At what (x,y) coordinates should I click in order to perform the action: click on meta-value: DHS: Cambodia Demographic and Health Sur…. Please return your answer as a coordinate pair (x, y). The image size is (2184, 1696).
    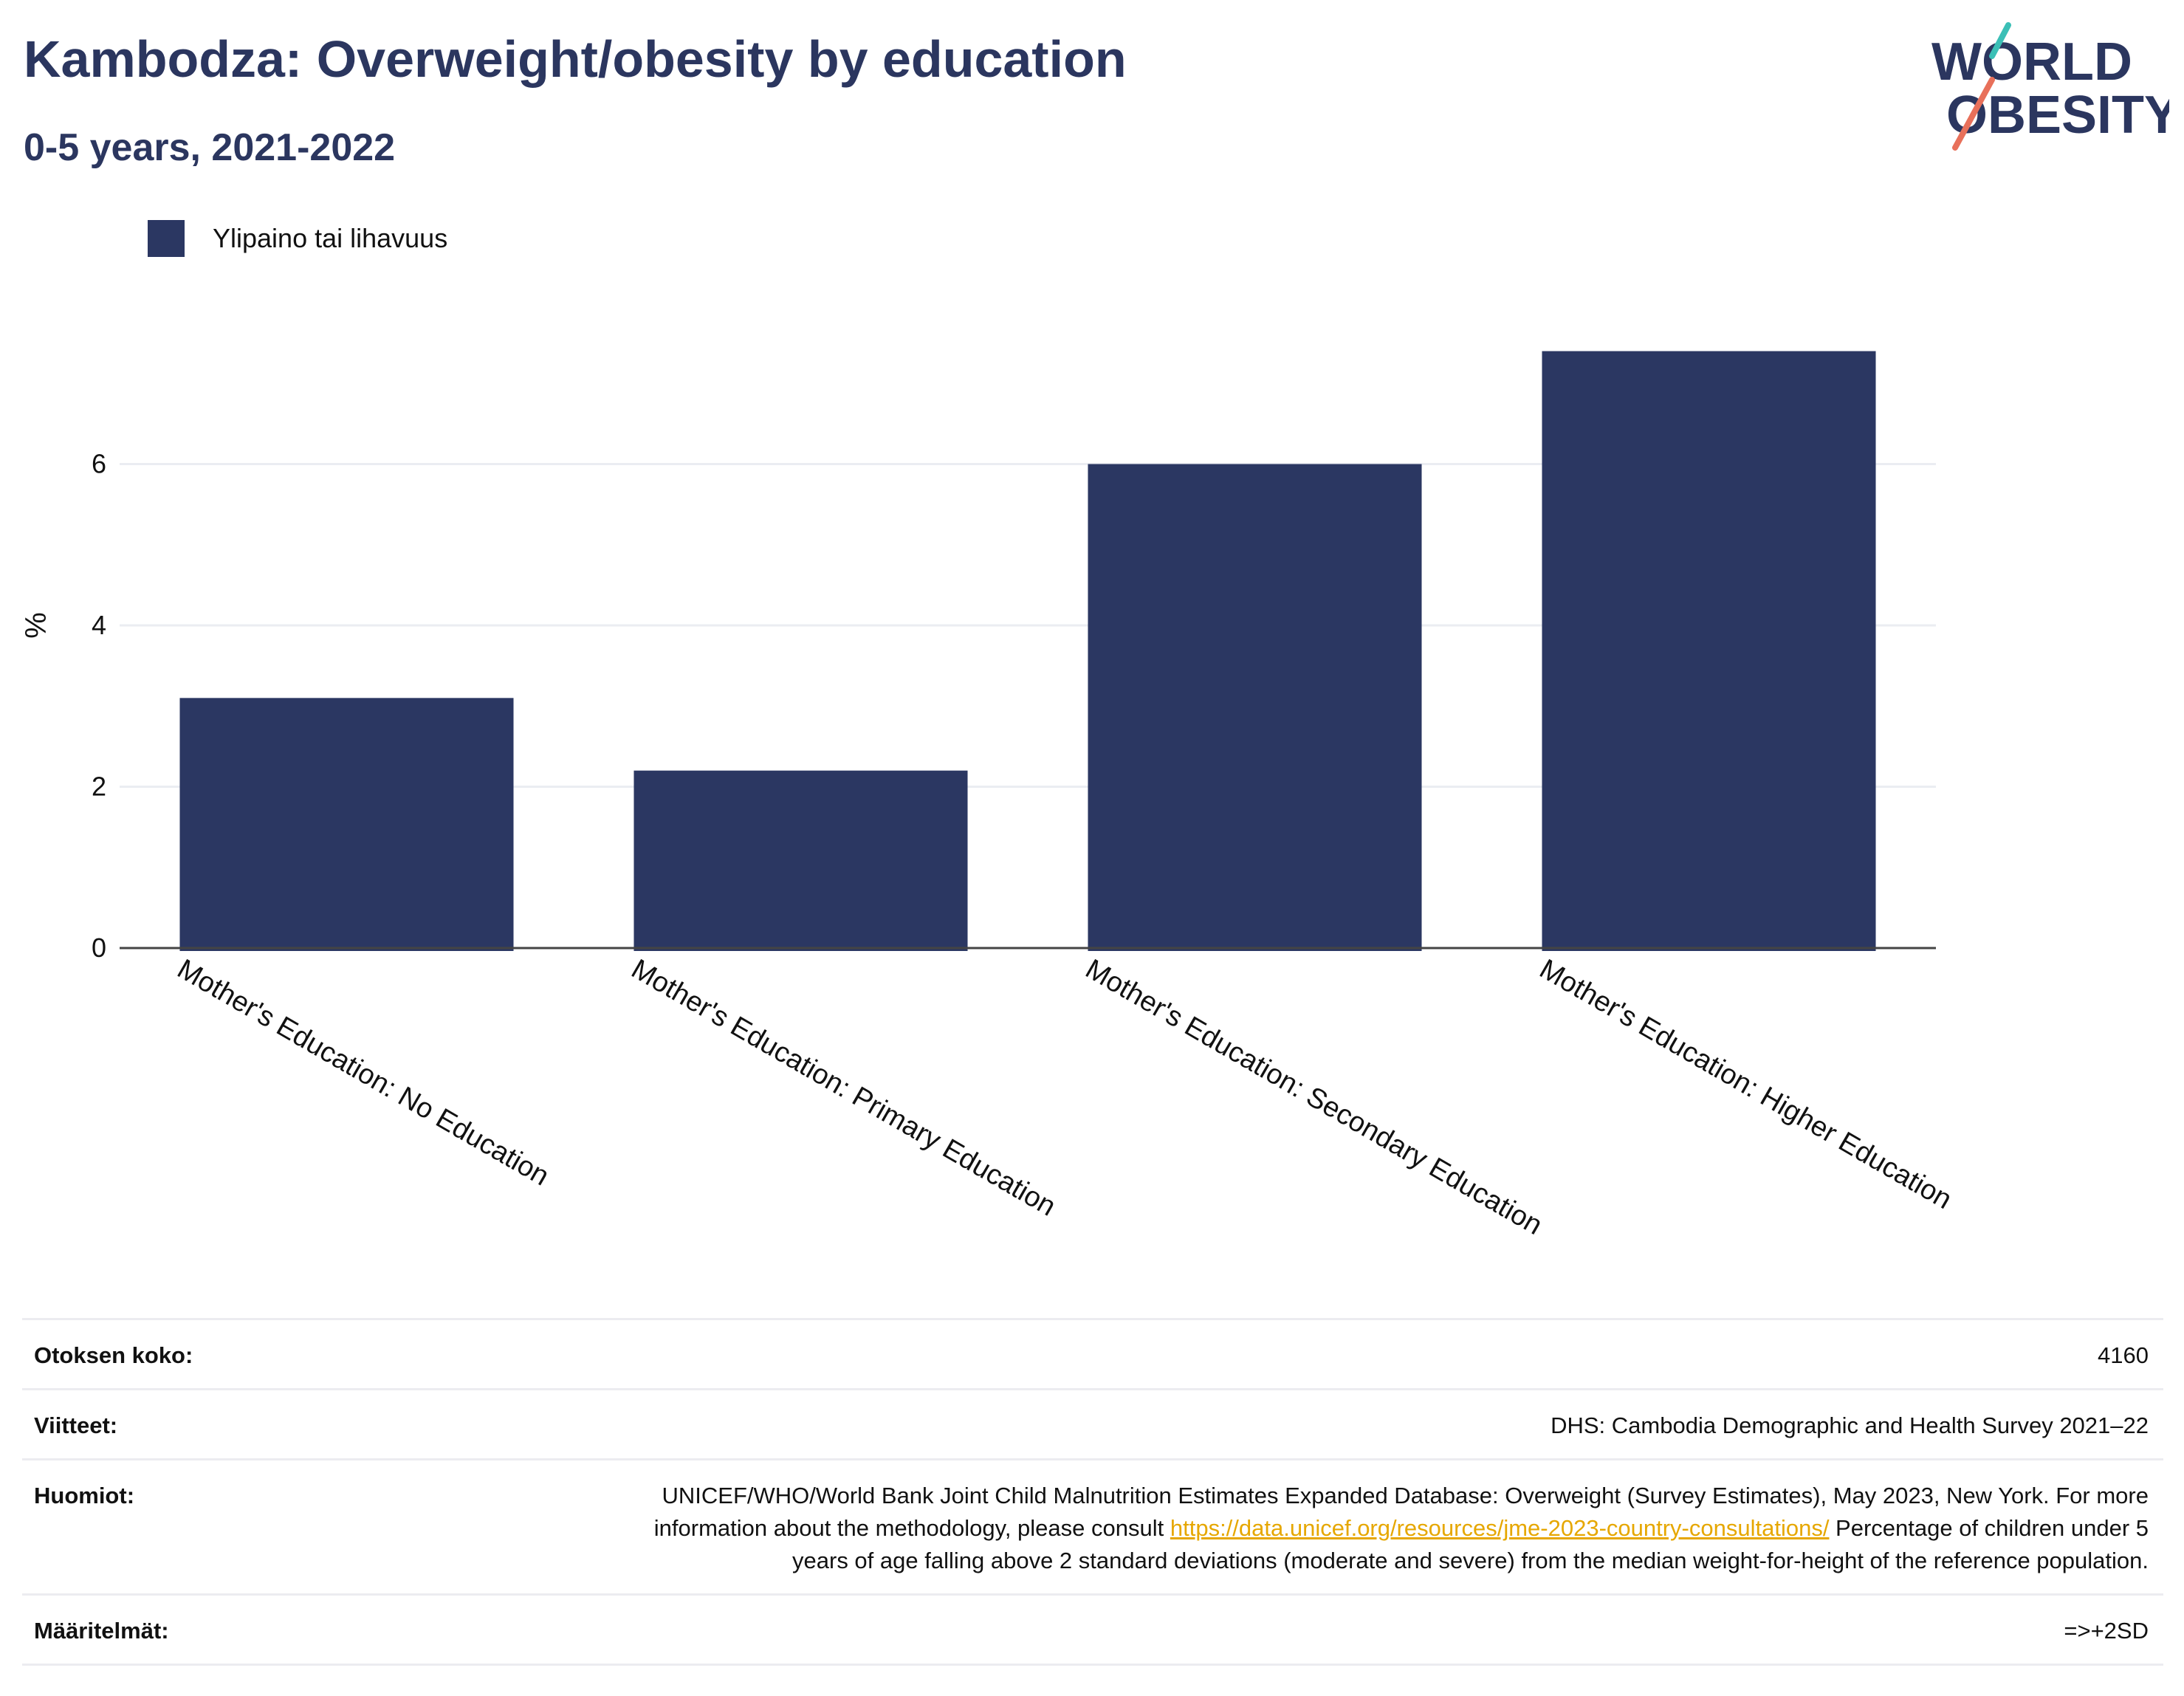
    Looking at the image, I should click on (1850, 1425).